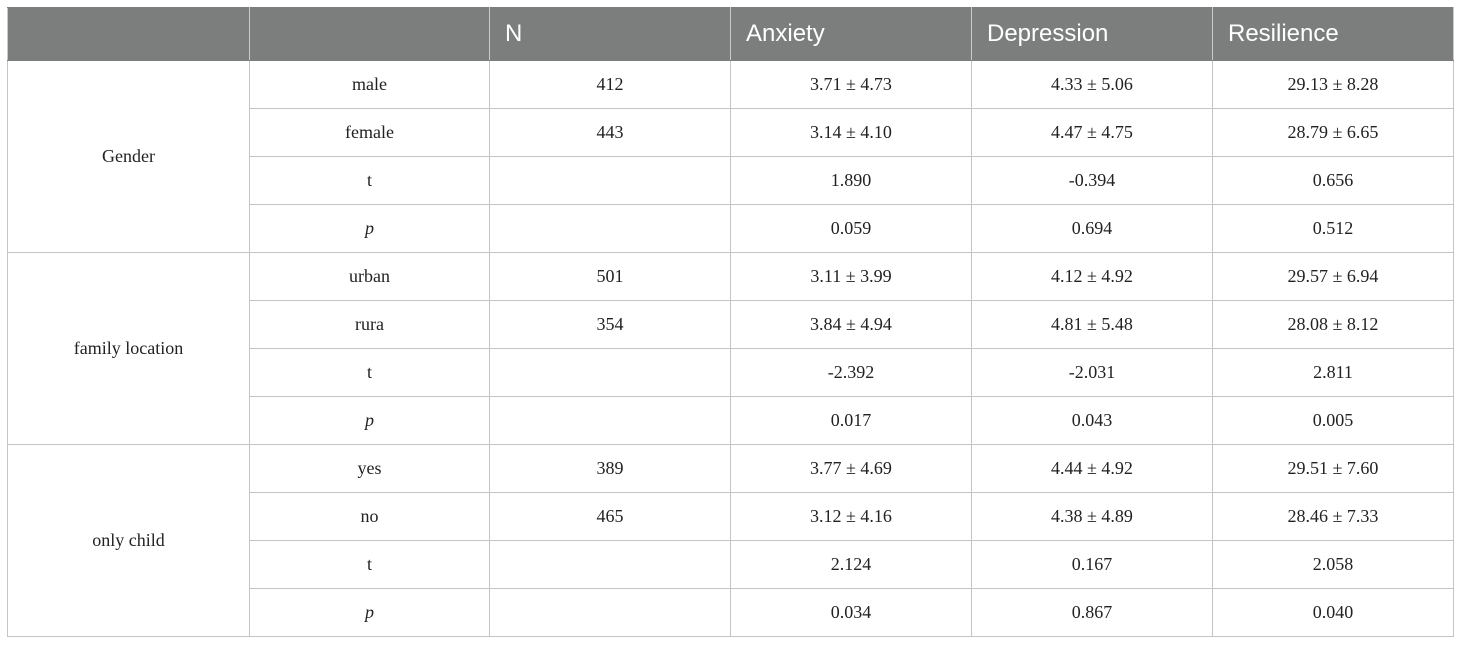  Describe the element at coordinates (128, 156) in the screenshot. I see `group-label: Gender` at that location.